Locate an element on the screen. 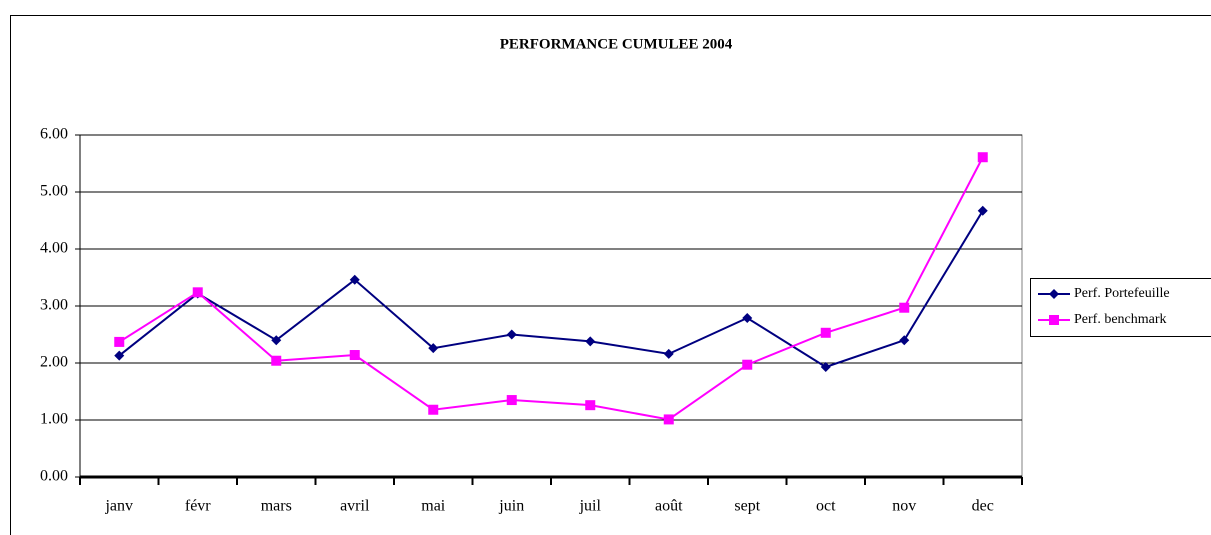  y-tick-label: 5.00 is located at coordinates (54, 191).